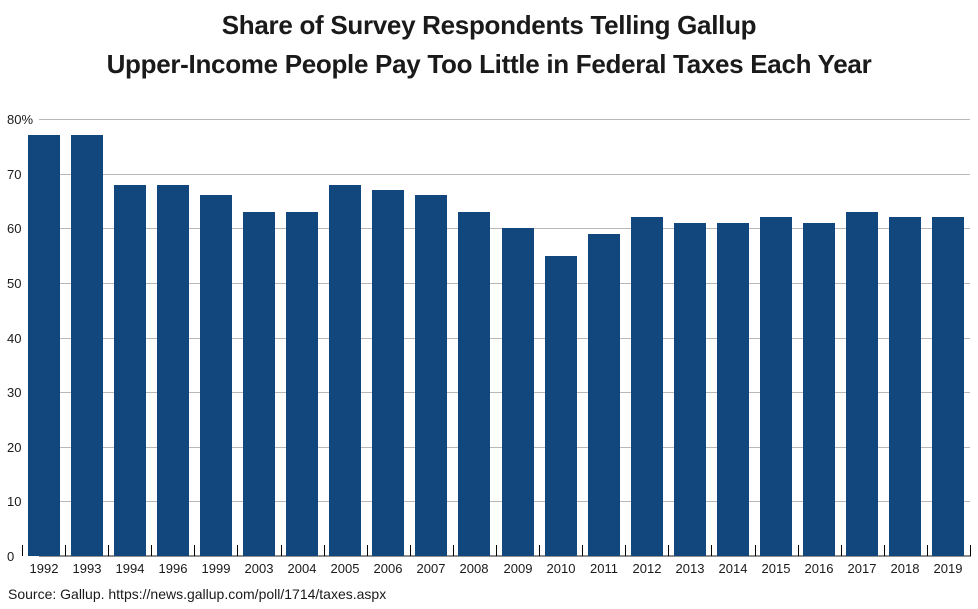 This screenshot has height=609, width=978. I want to click on x-tick-label-2014: 2014, so click(733, 568).